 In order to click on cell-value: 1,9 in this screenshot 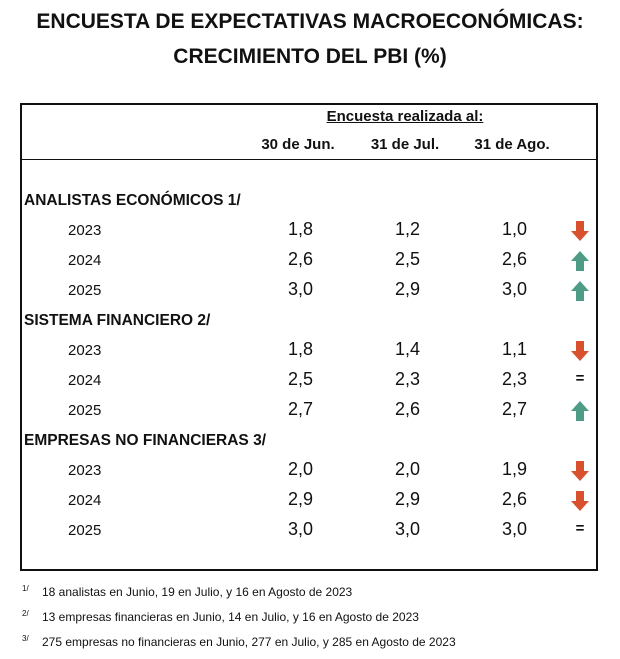, I will do `click(514, 469)`.